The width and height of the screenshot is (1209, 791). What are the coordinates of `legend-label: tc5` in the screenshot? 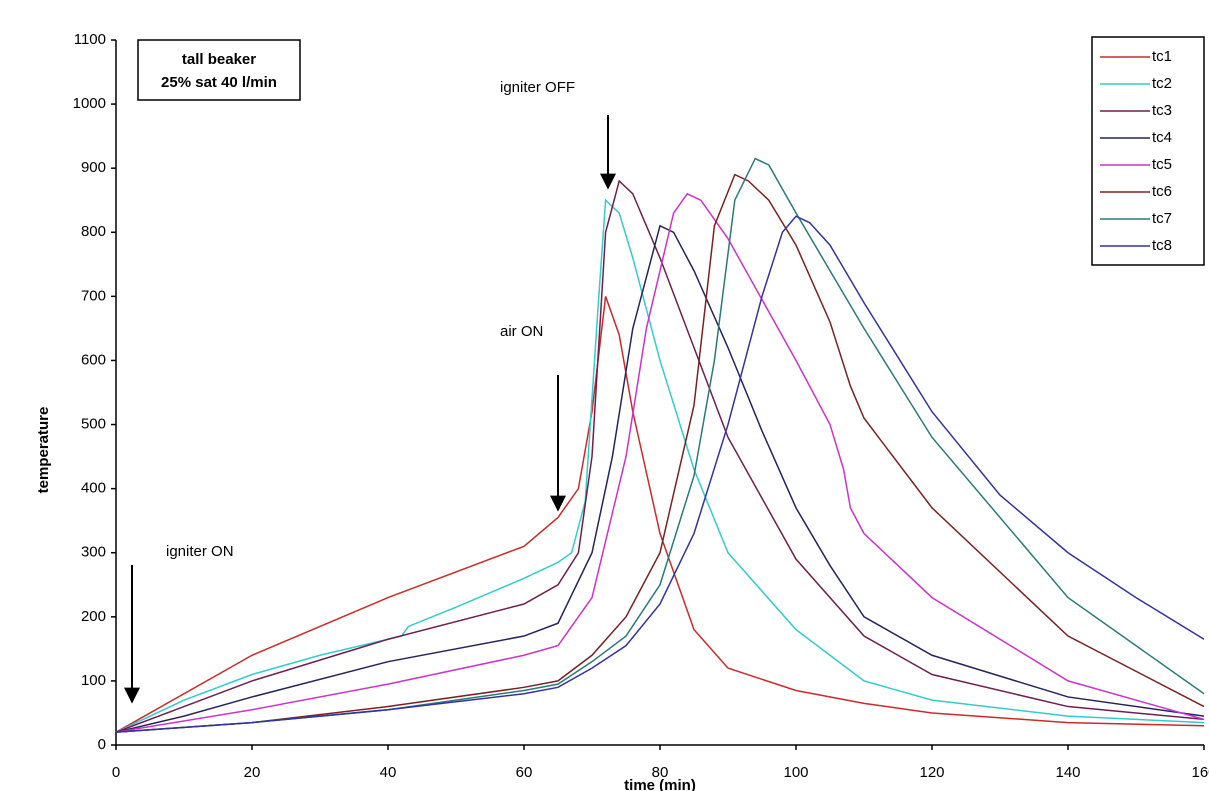 It's located at (1162, 164).